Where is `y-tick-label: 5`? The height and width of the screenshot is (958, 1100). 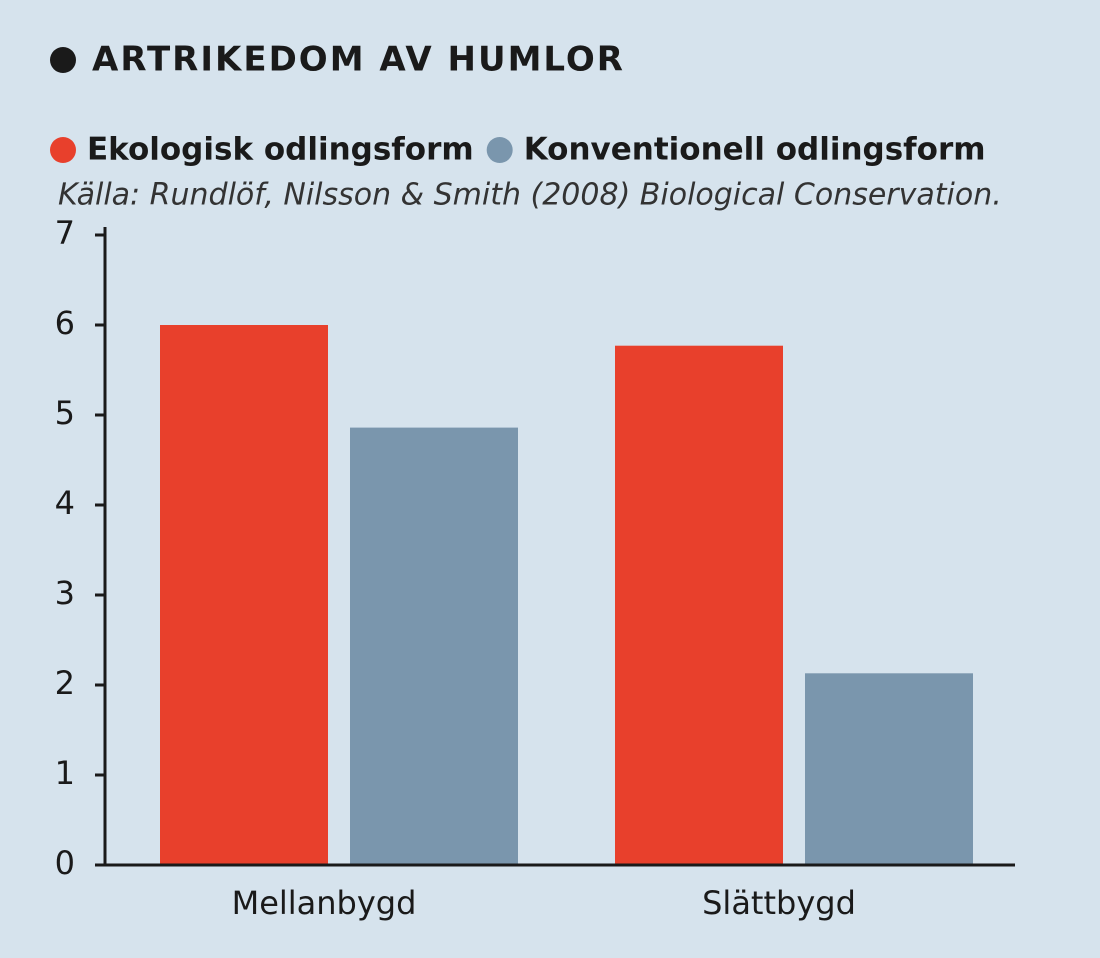 y-tick-label: 5 is located at coordinates (65, 413).